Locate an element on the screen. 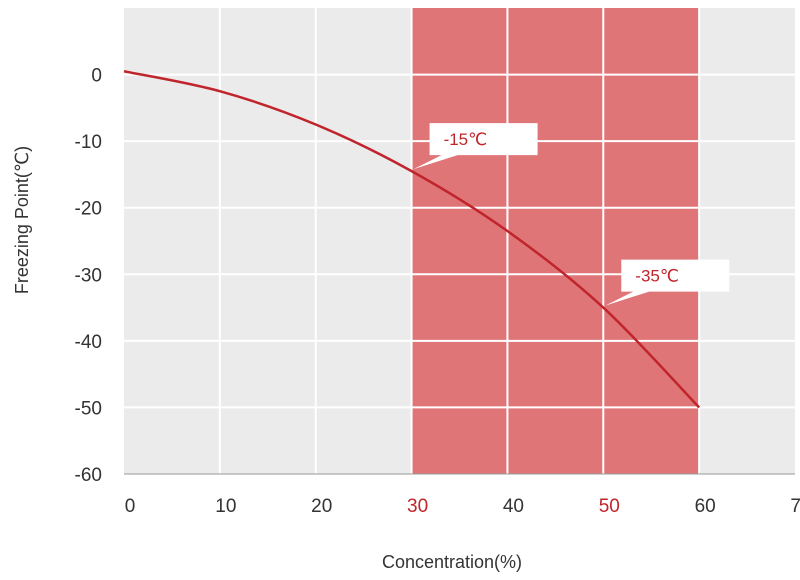  y-axis-title: Freezing Point(℃) is located at coordinates (22, 220).